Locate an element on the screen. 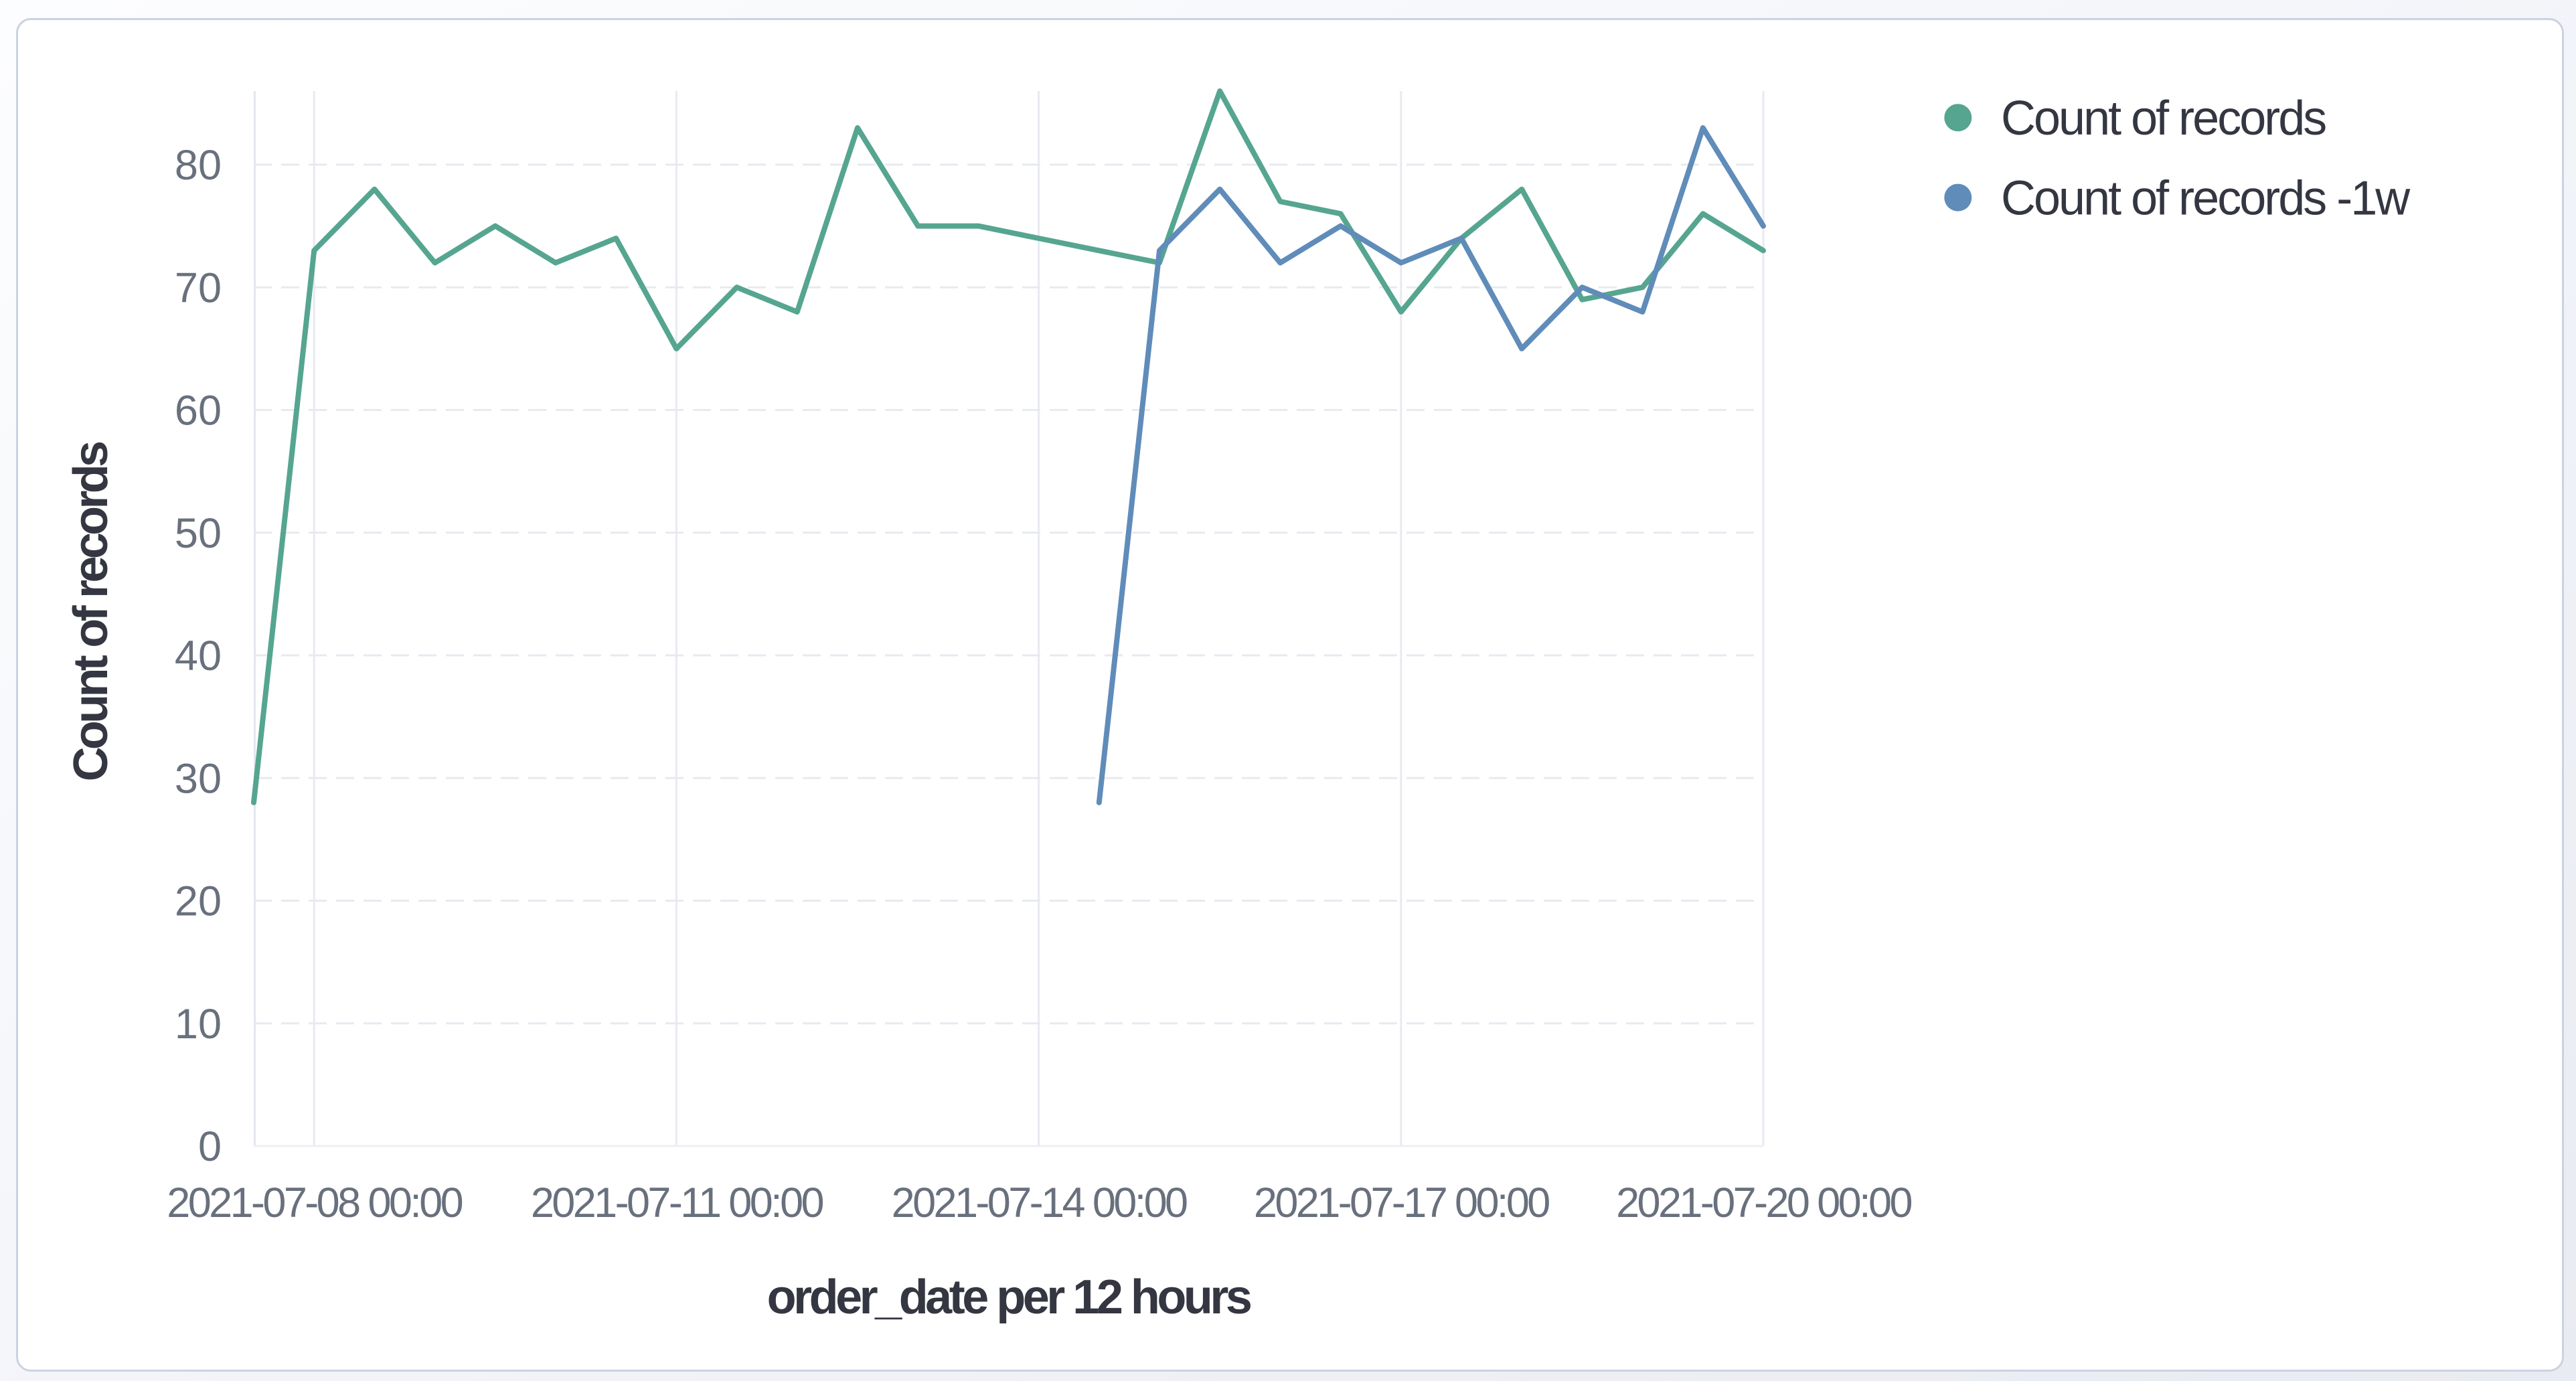  svg-text: order_date per 12 hours is located at coordinates (1009, 1297).